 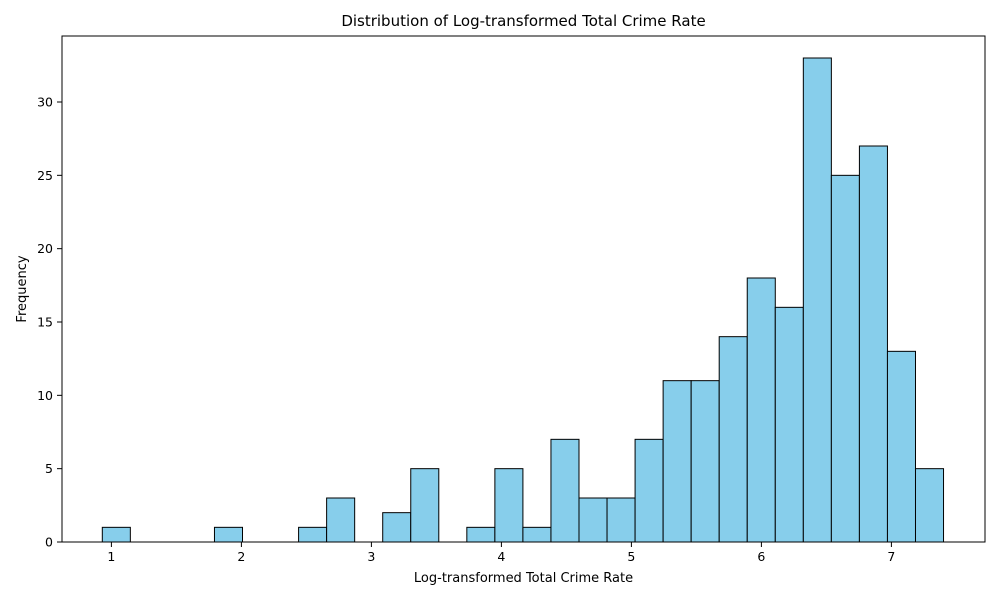 What do you see at coordinates (45, 102) in the screenshot?
I see `y-tick-label: 30` at bounding box center [45, 102].